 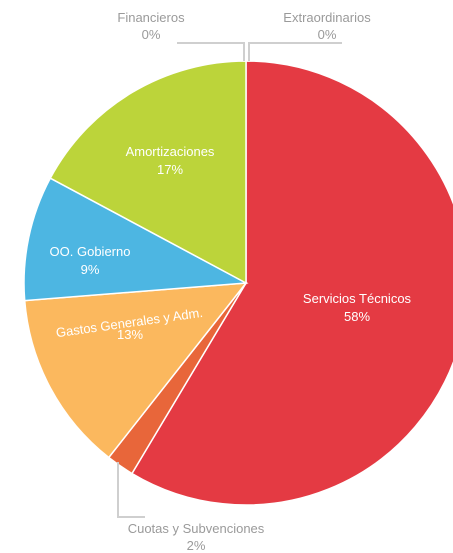 I want to click on slice-value-servicios-tecnicos: 58%, so click(x=357, y=316).